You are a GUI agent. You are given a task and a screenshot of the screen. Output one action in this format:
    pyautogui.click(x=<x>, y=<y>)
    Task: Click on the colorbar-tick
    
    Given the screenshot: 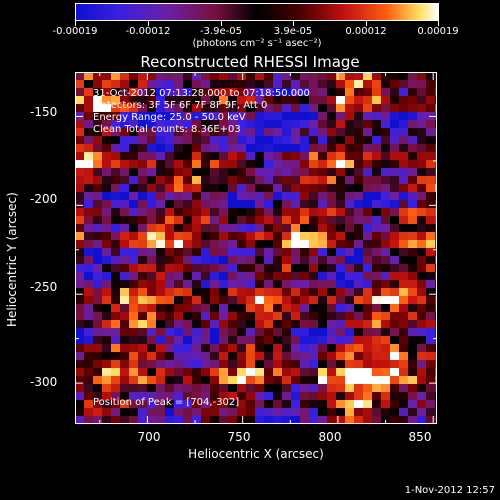 What is the action you would take?
    pyautogui.click(x=293, y=23)
    